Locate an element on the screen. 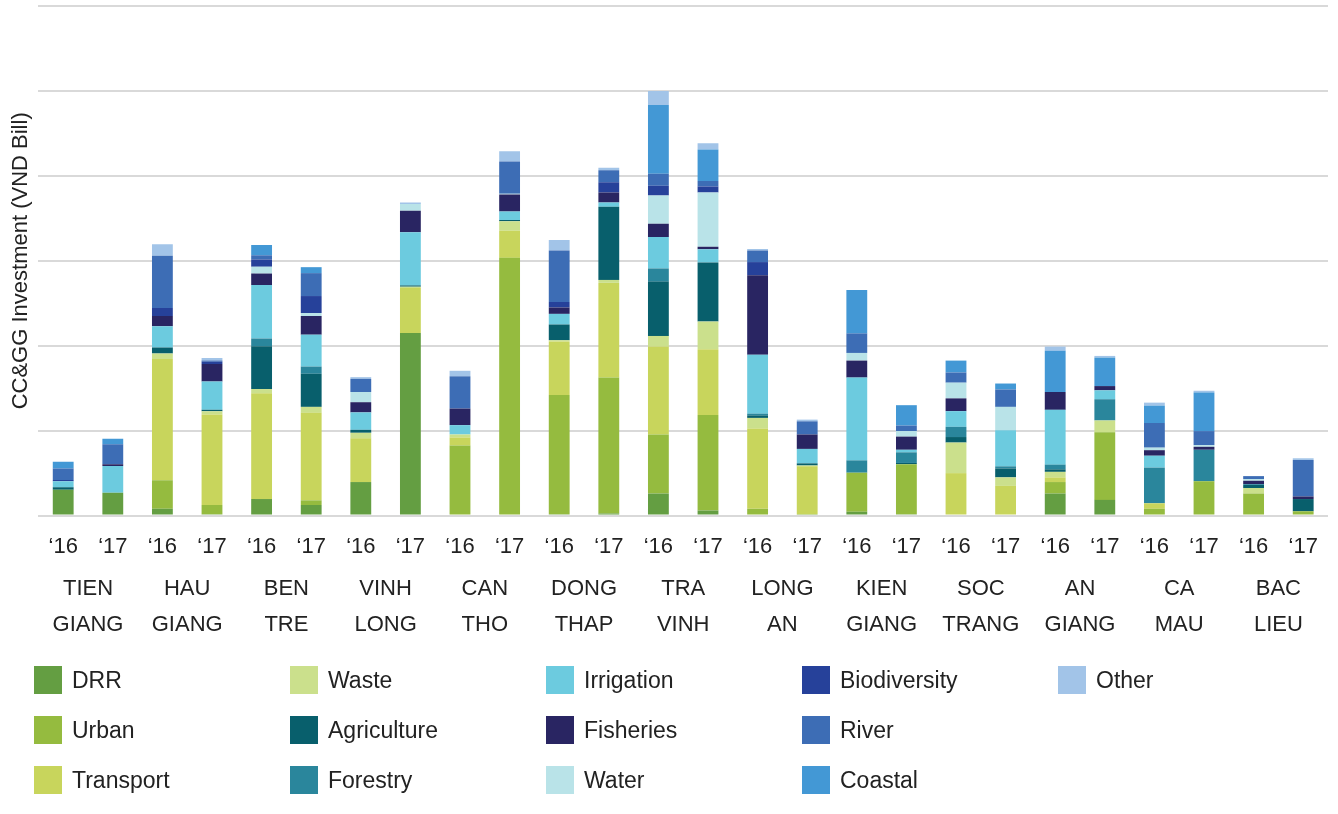  legend-label: Other is located at coordinates (1125, 680).